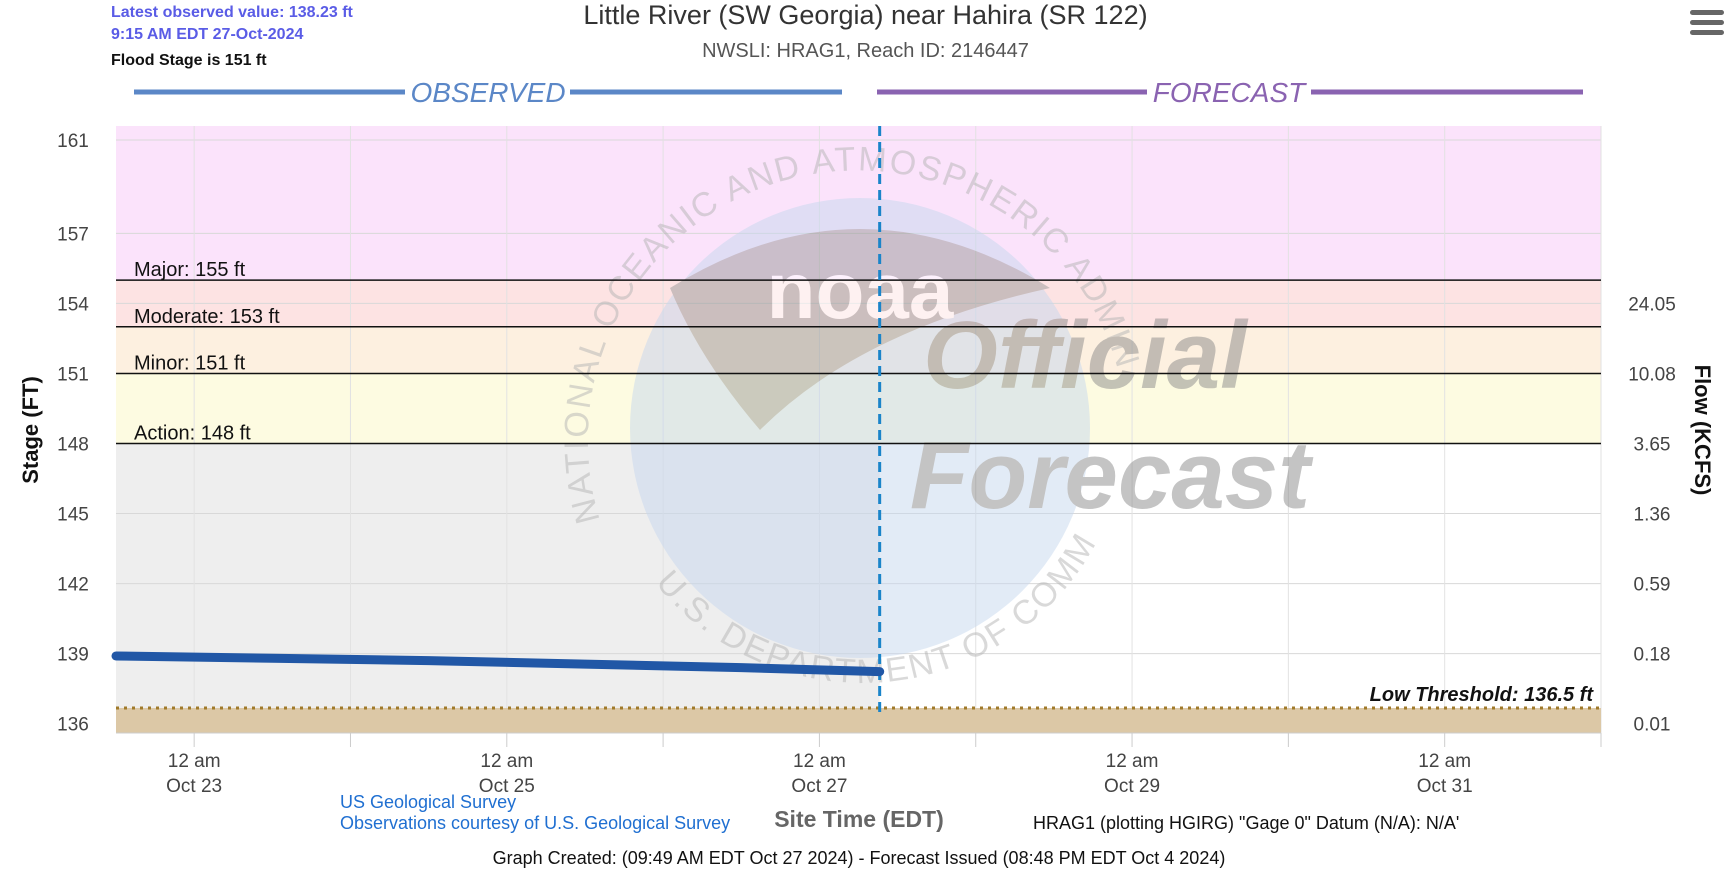 This screenshot has width=1731, height=870. What do you see at coordinates (1652, 445) in the screenshot?
I see `flow-tick-label: 3.65` at bounding box center [1652, 445].